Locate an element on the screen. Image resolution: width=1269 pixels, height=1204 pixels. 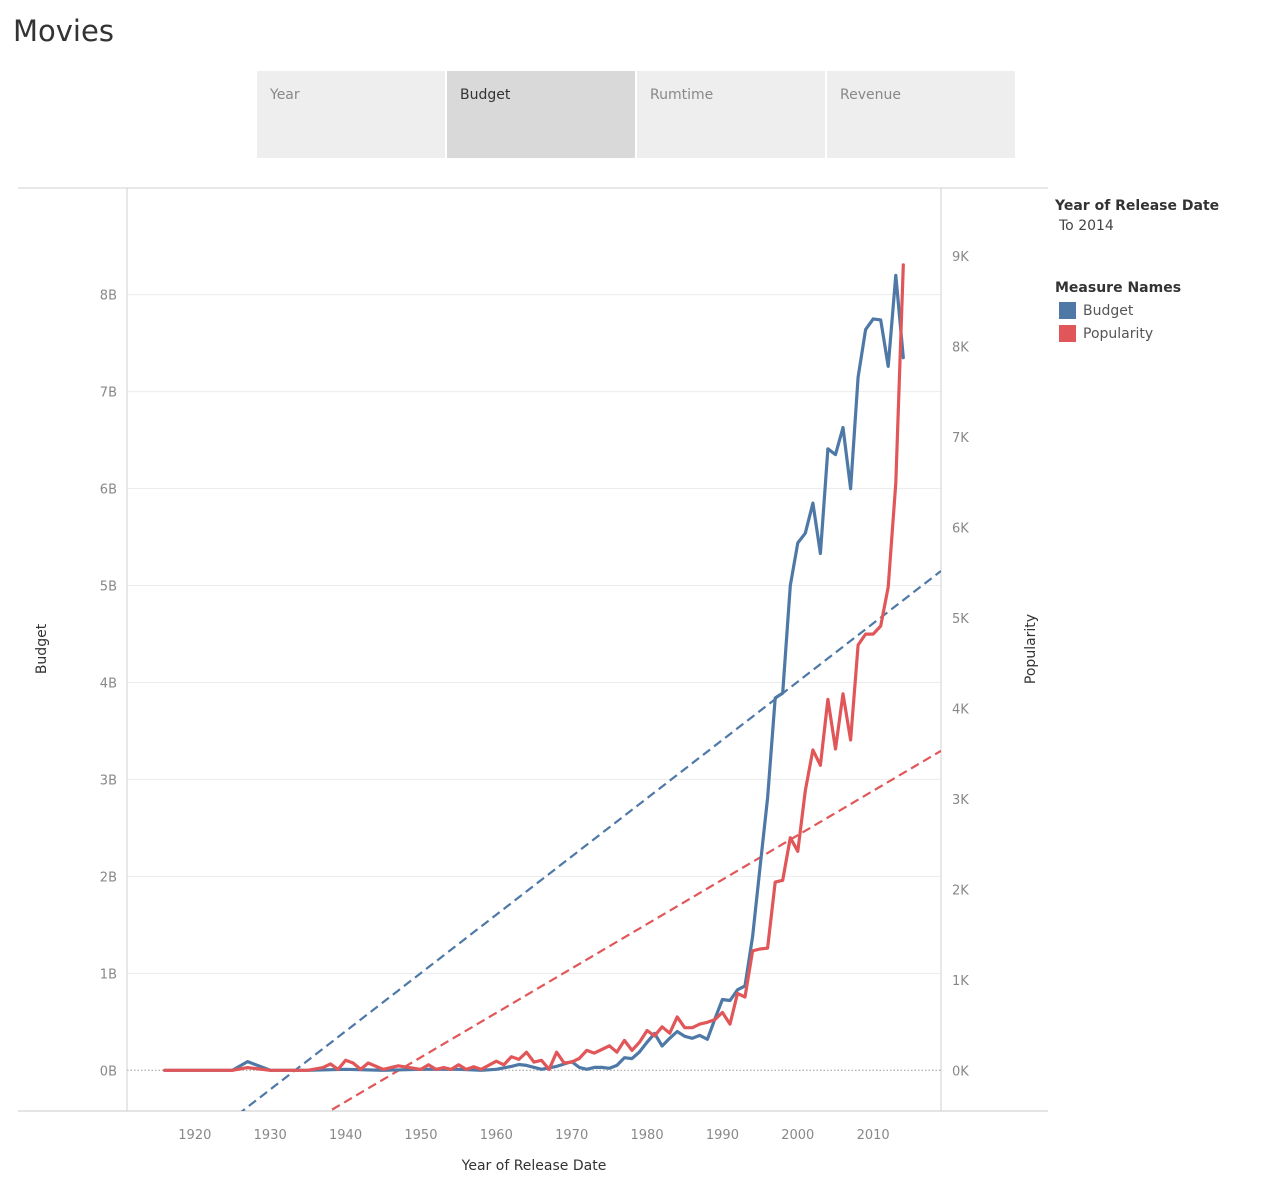
tab-budget: Budget is located at coordinates (541, 114).